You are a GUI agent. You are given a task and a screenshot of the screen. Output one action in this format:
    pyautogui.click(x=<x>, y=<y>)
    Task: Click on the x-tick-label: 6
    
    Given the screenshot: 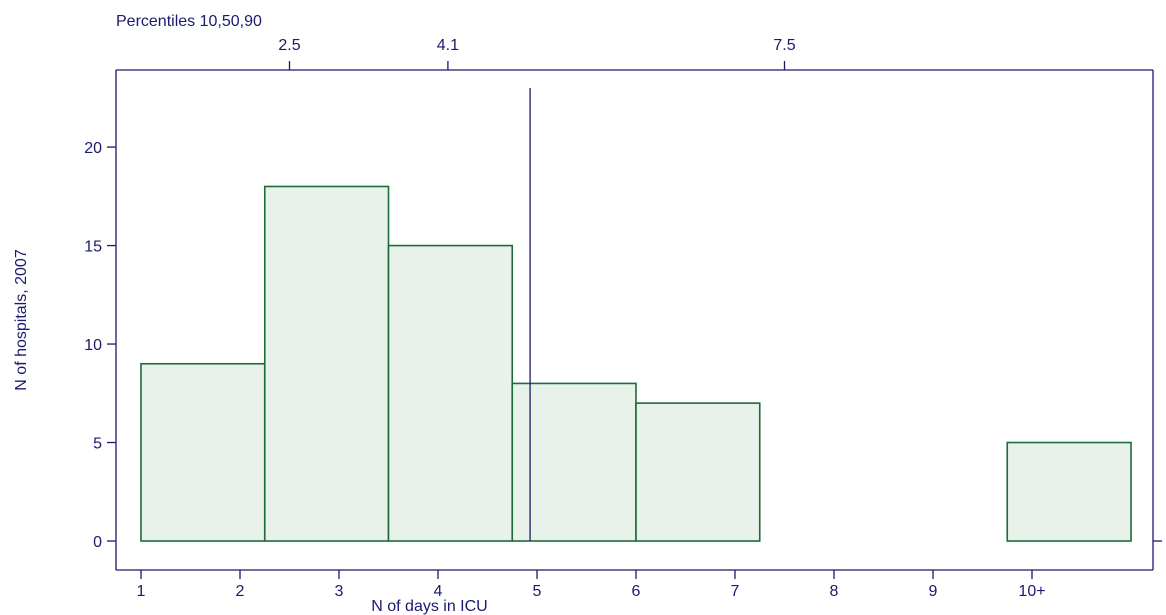 What is the action you would take?
    pyautogui.click(x=636, y=591)
    